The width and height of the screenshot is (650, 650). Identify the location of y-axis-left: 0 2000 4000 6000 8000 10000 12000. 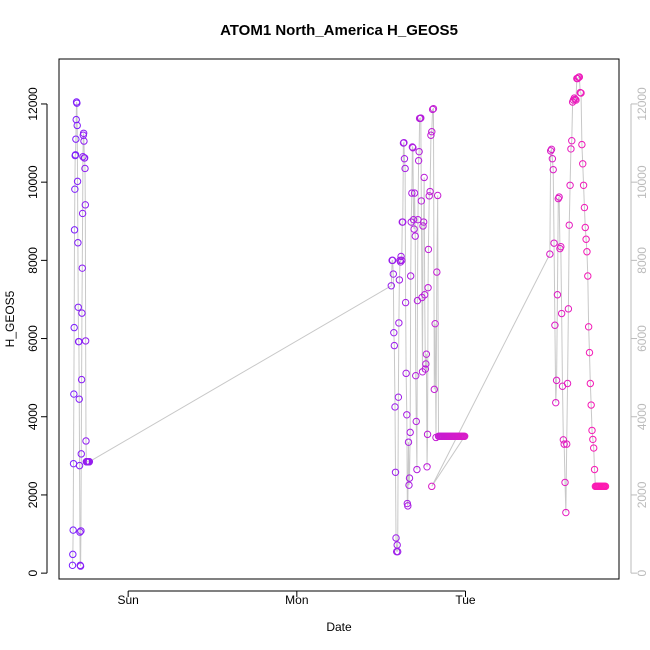
(37, 331).